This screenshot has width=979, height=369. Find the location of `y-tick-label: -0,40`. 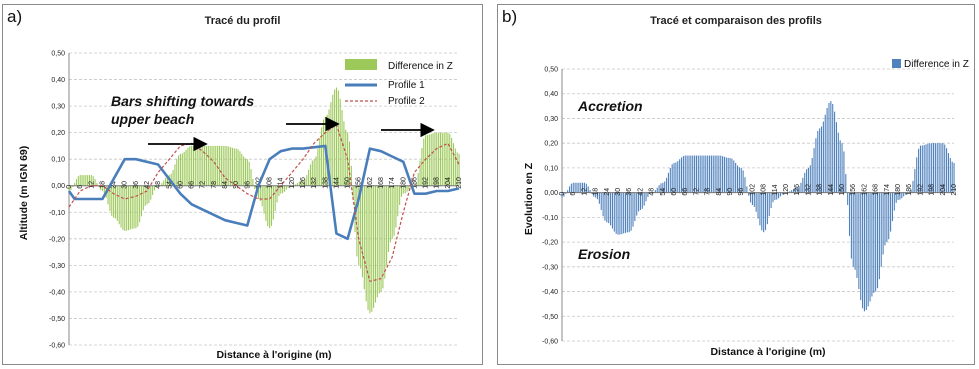

y-tick-label: -0,40 is located at coordinates (550, 292).